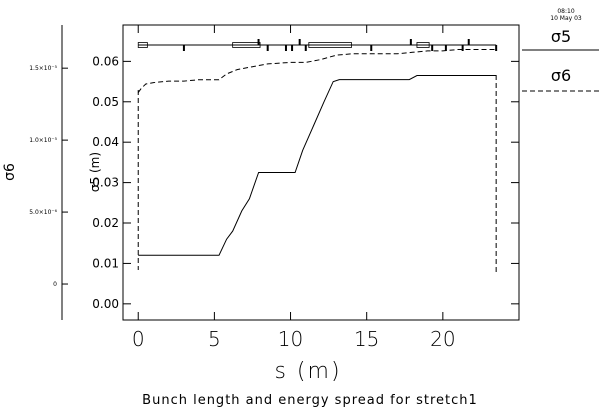  What do you see at coordinates (565, 11) in the screenshot?
I see `timestamp-time: 08:10` at bounding box center [565, 11].